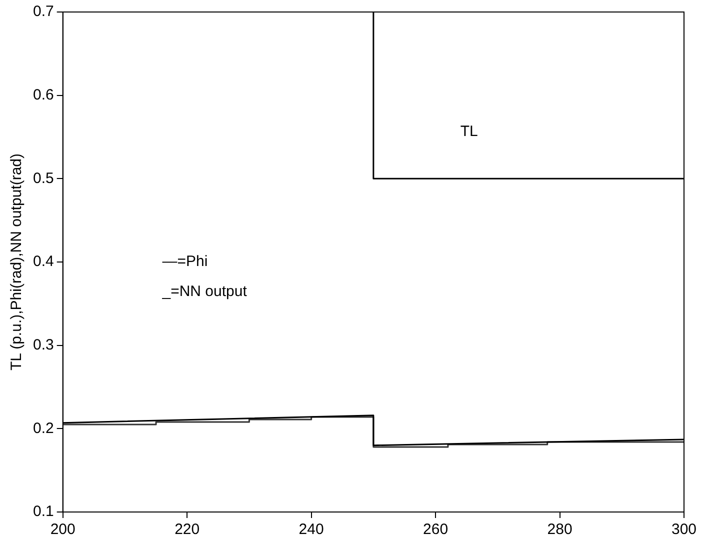  Describe the element at coordinates (17, 262) in the screenshot. I see `y-axis-title: TL (p.u.),Phi(rad),NN output(rad)` at that location.